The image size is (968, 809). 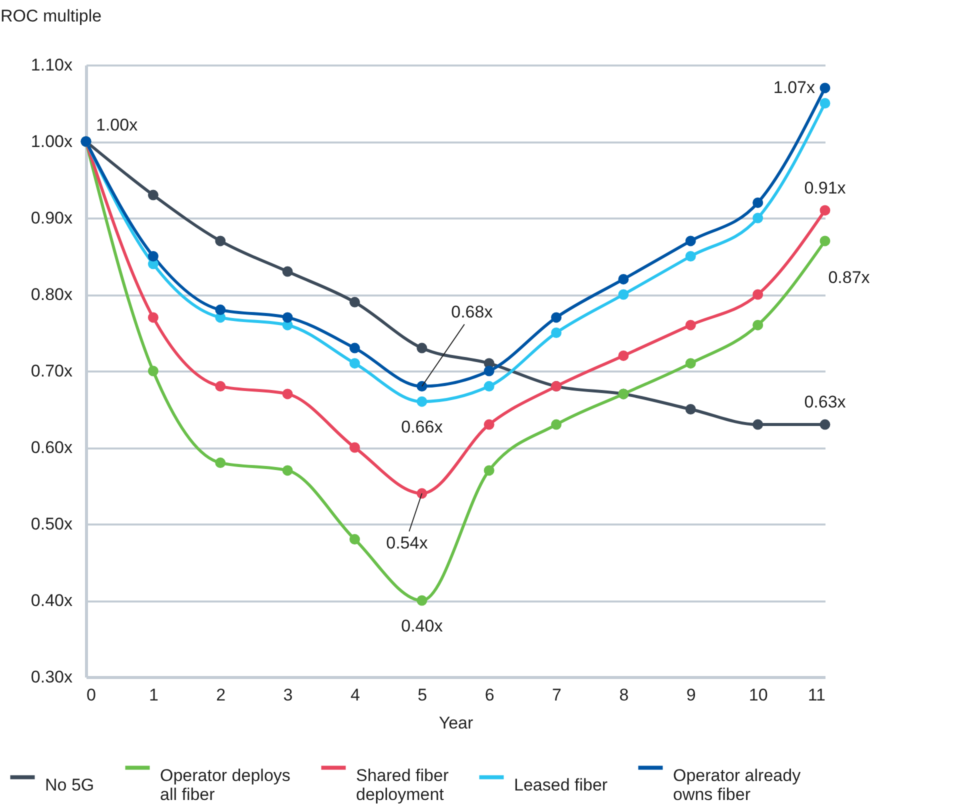 I want to click on y-tick-label: 0.60x, so click(x=51, y=447).